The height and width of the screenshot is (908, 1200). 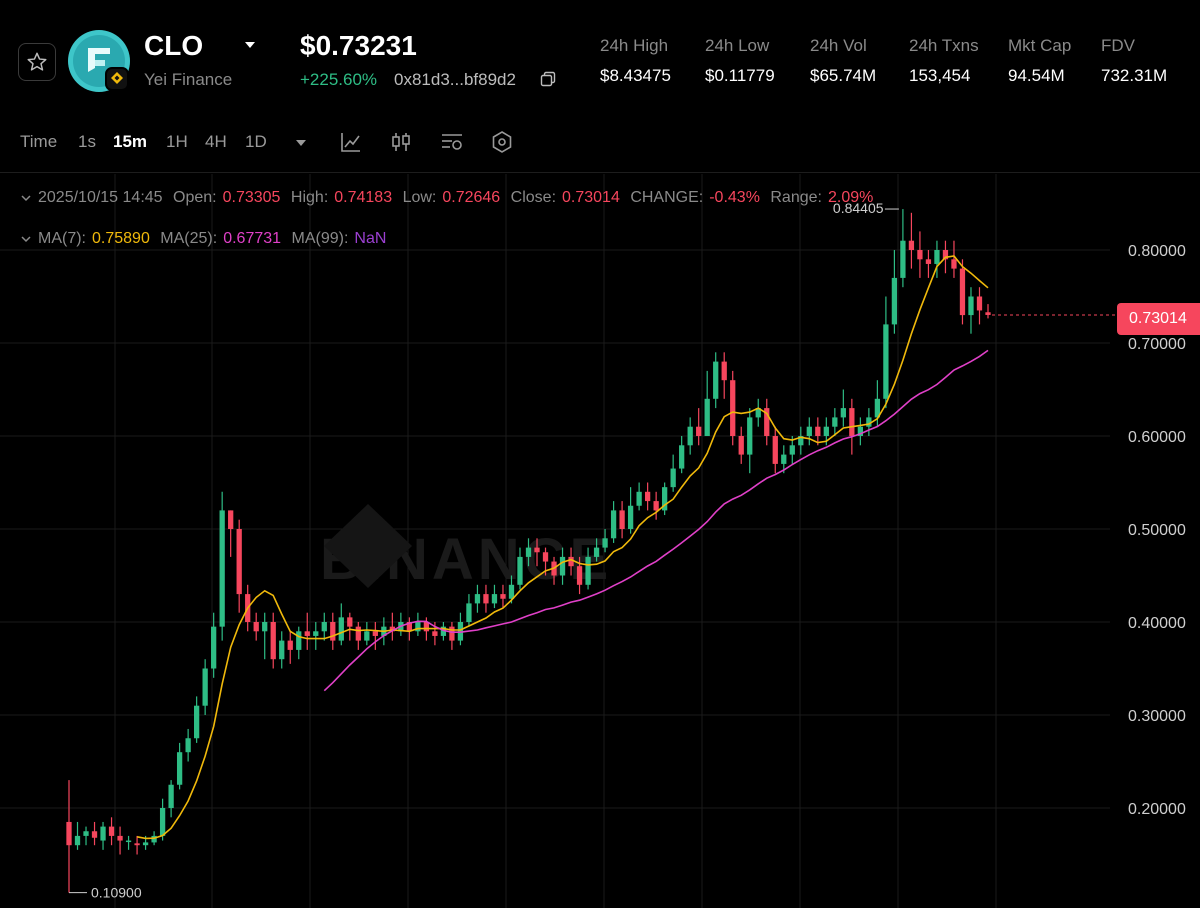 What do you see at coordinates (940, 75) in the screenshot?
I see `stat-value: 153,454` at bounding box center [940, 75].